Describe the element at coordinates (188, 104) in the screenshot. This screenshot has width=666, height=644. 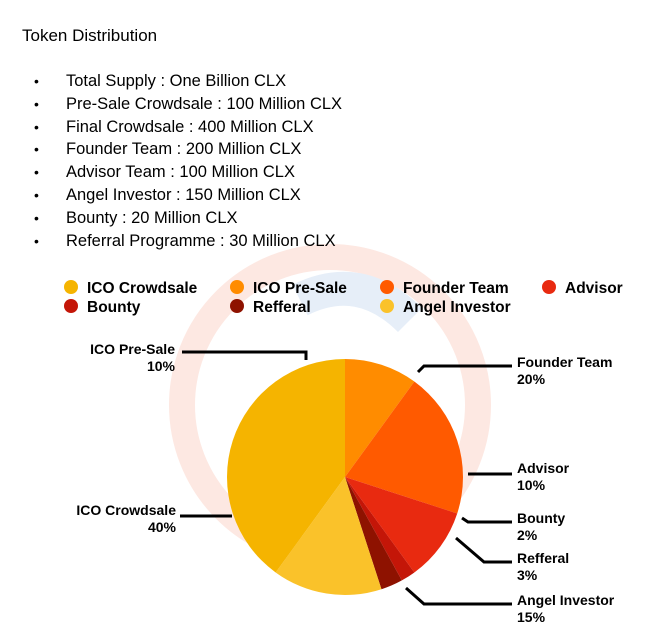
I see `list-item: • Pre-Sale Crowdsale : 100 Million CLX` at that location.